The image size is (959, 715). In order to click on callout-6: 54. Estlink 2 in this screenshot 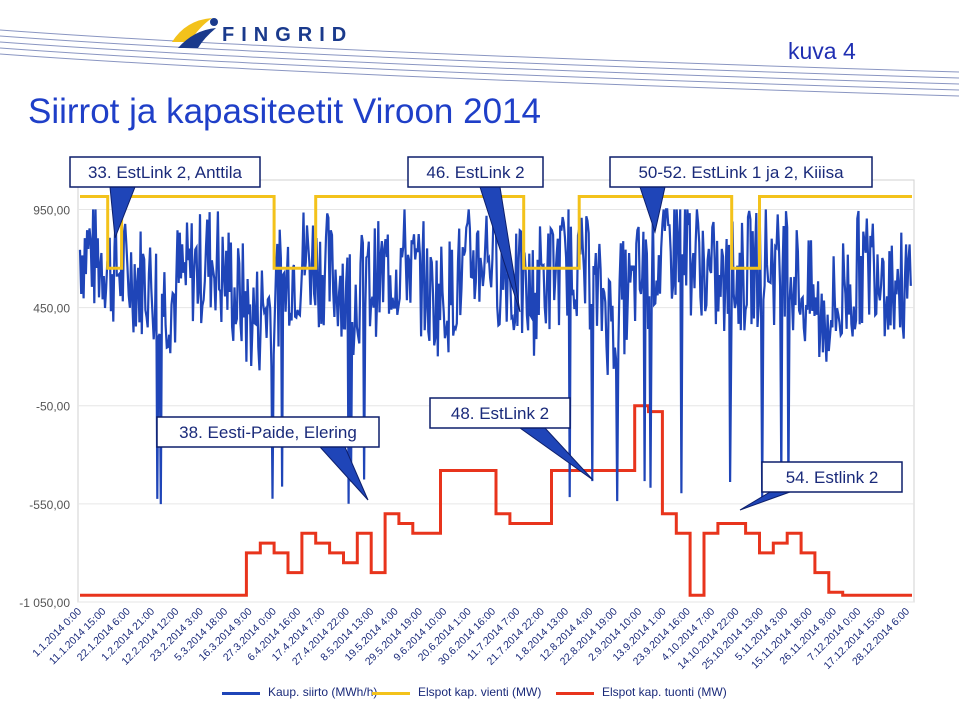, I will do `click(821, 486)`.